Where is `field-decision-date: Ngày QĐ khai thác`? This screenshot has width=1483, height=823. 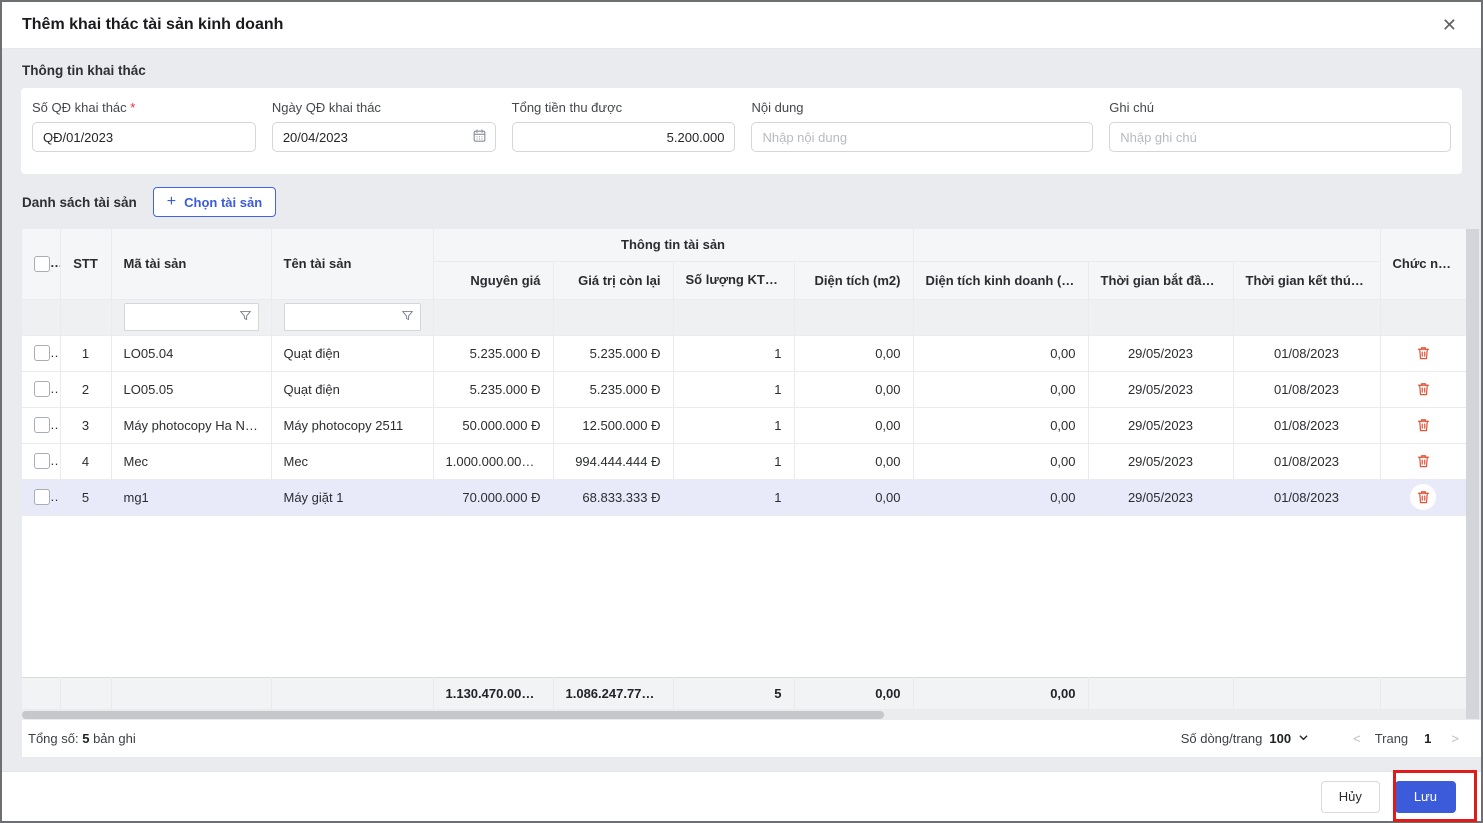
field-decision-date: Ngày QĐ khai thác is located at coordinates (383, 137).